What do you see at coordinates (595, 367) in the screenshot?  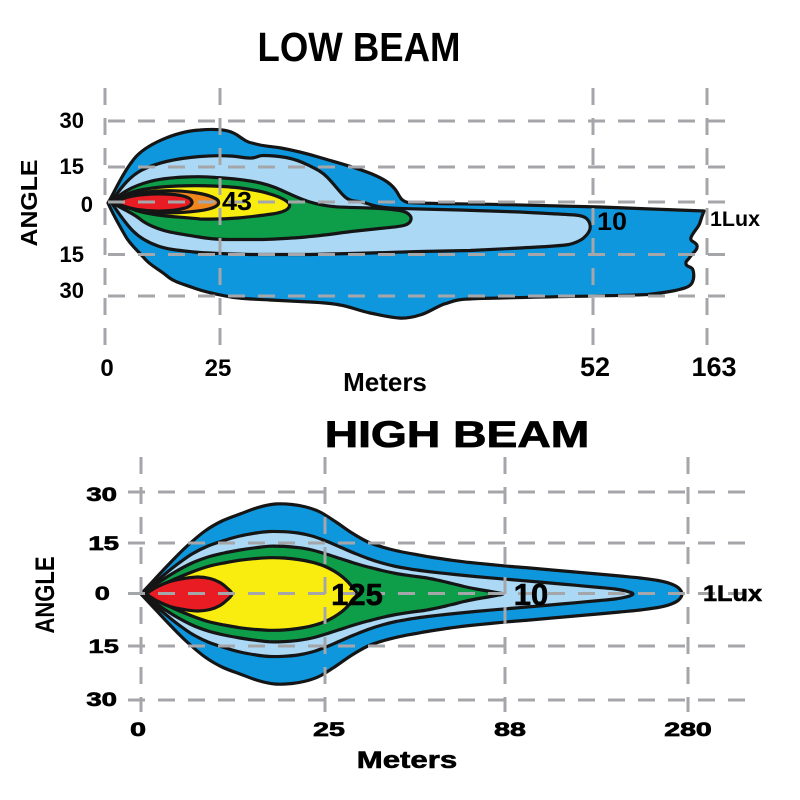 I see `svg-text: 52` at bounding box center [595, 367].